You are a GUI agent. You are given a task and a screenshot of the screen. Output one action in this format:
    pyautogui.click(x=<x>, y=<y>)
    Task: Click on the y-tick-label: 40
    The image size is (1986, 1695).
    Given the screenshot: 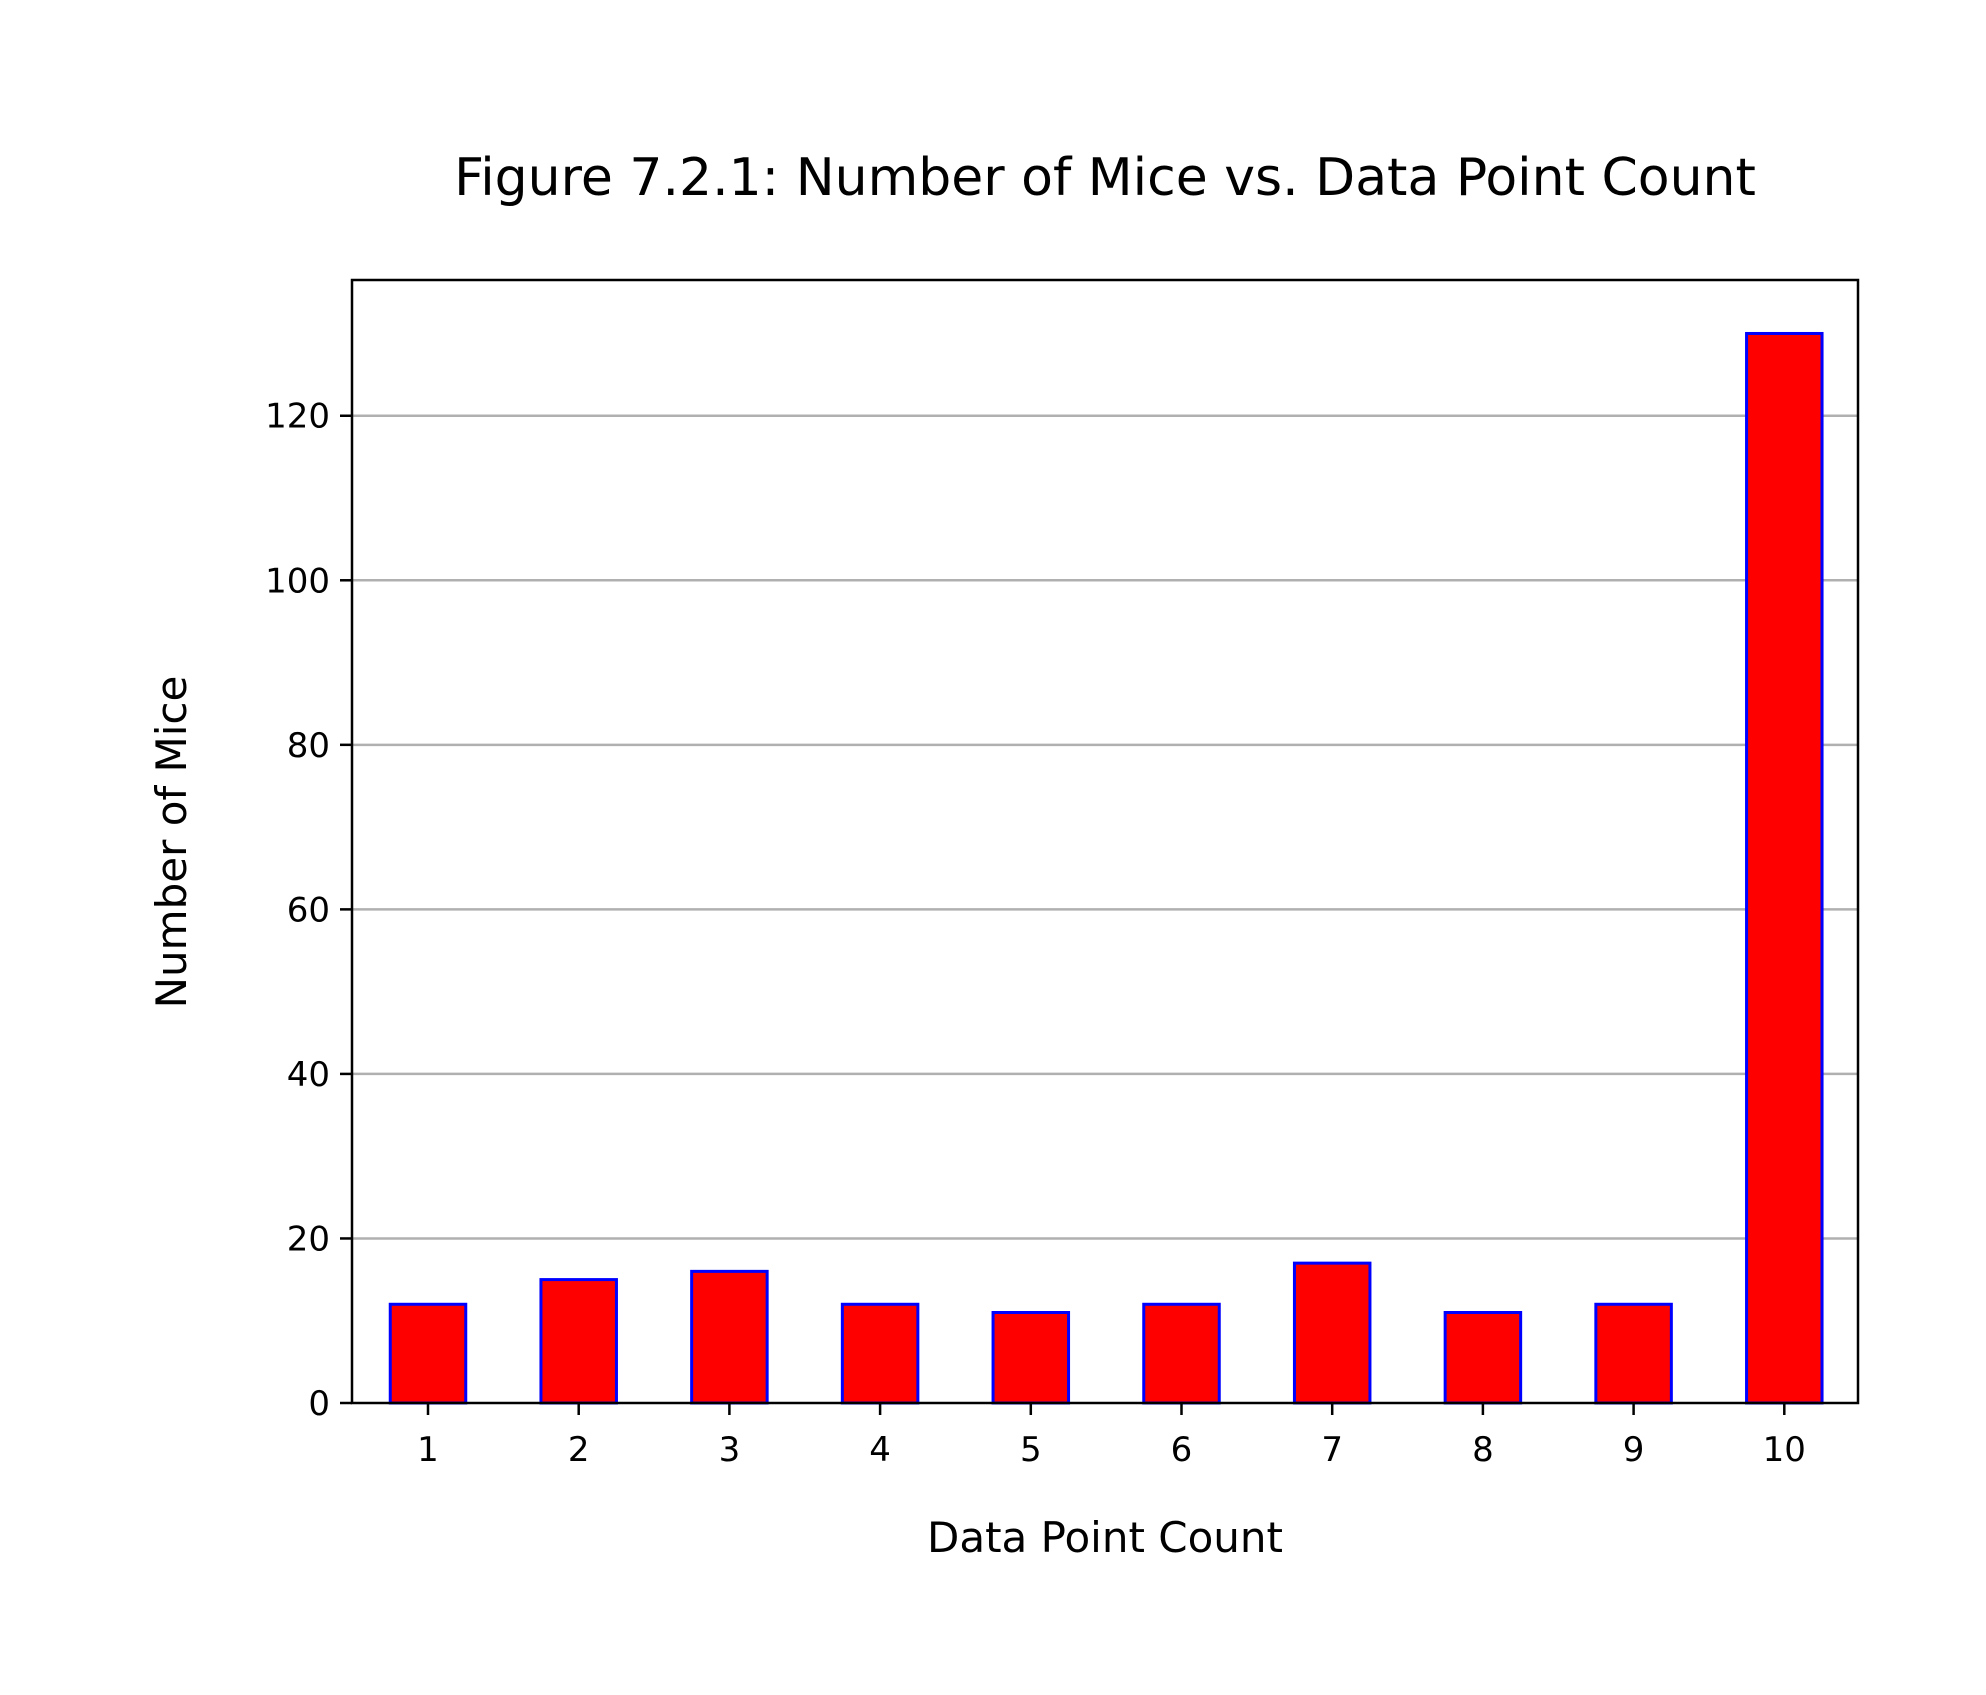 What is the action you would take?
    pyautogui.click(x=308, y=1075)
    